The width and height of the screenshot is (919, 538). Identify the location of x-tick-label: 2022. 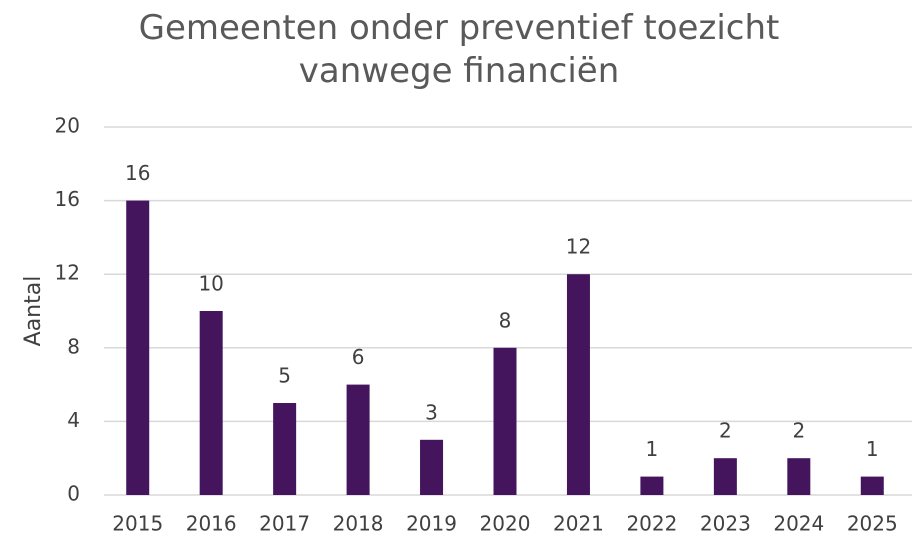
(651, 524).